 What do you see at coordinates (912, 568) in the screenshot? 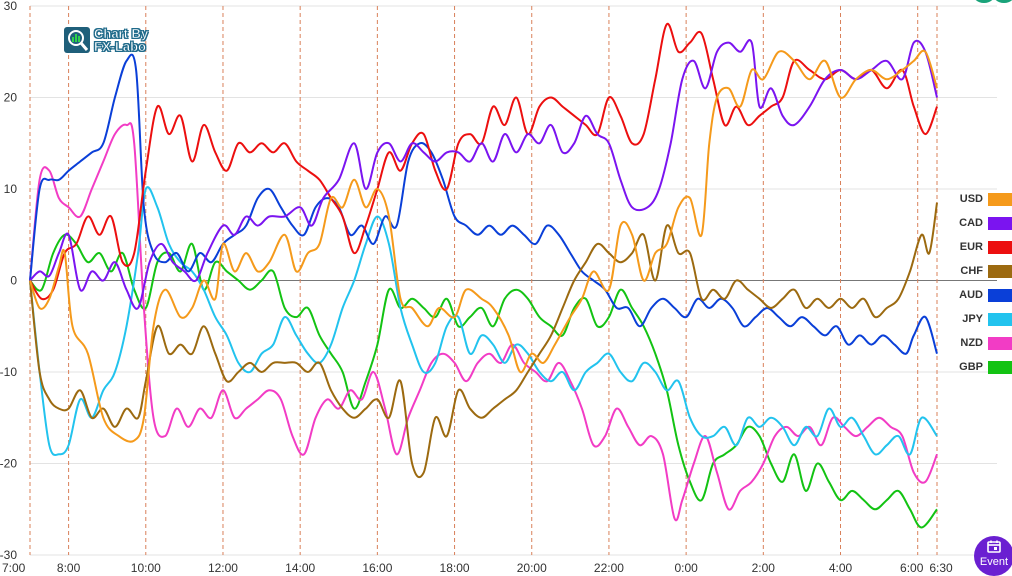
I see `x-tick-label: 6:00` at bounding box center [912, 568].